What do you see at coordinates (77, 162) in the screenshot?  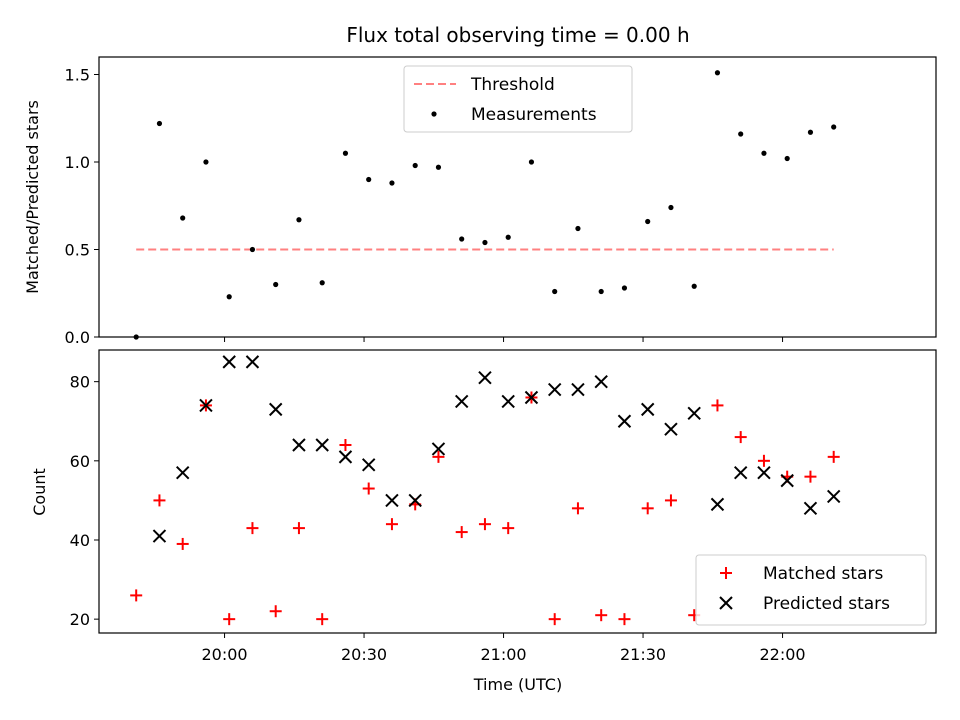 I see `top-y-tick-label: 1.0` at bounding box center [77, 162].